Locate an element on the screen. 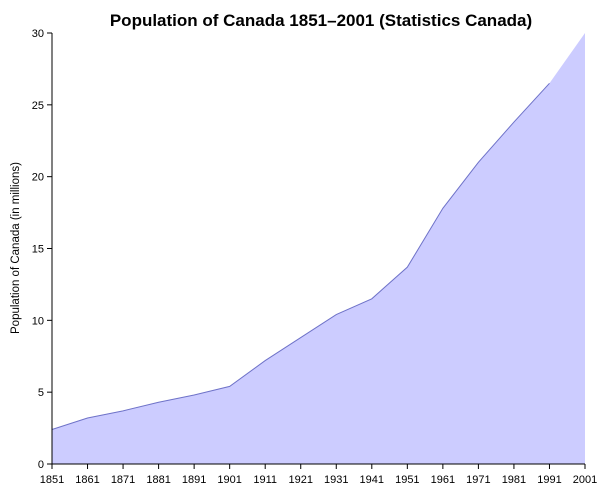  x-tick-label: 1861 is located at coordinates (87, 480).